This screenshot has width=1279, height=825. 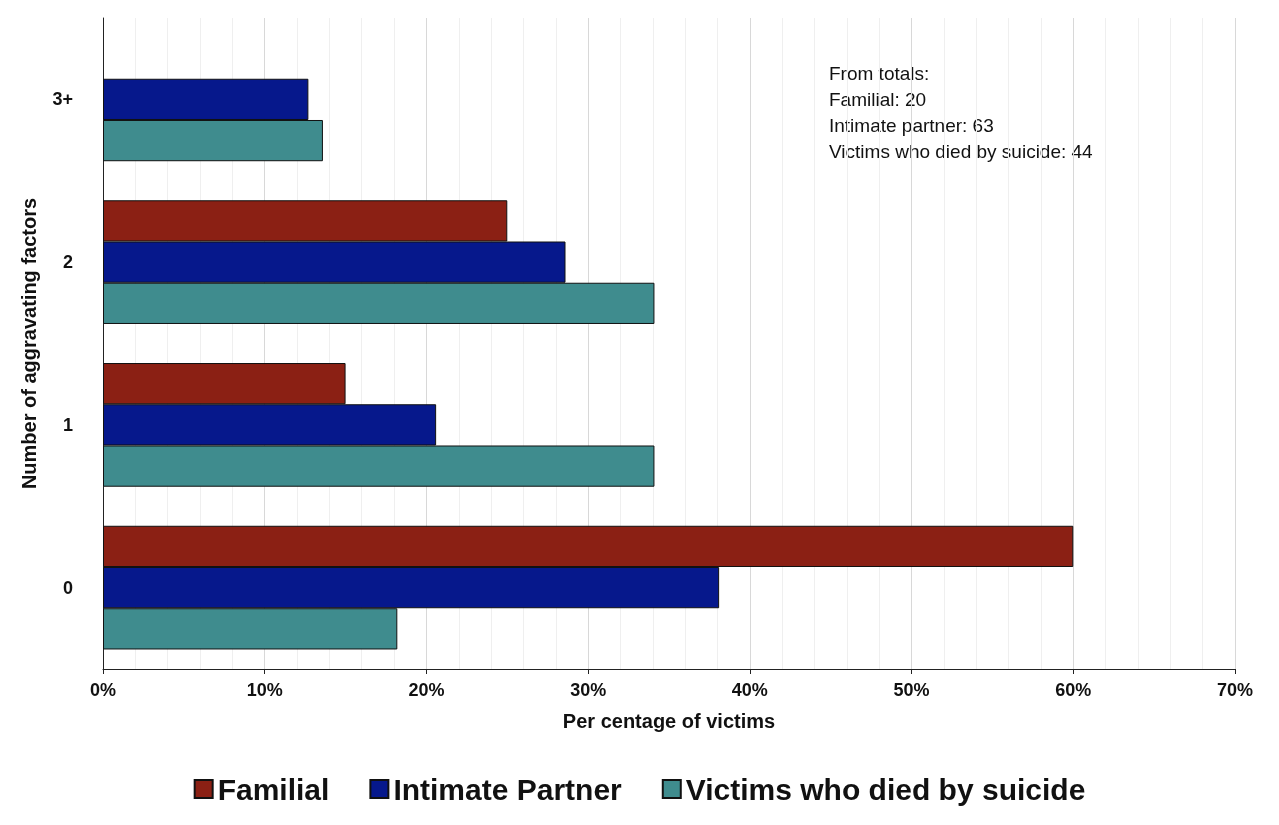 I want to click on x-tick-label: 70%, so click(x=1235, y=690).